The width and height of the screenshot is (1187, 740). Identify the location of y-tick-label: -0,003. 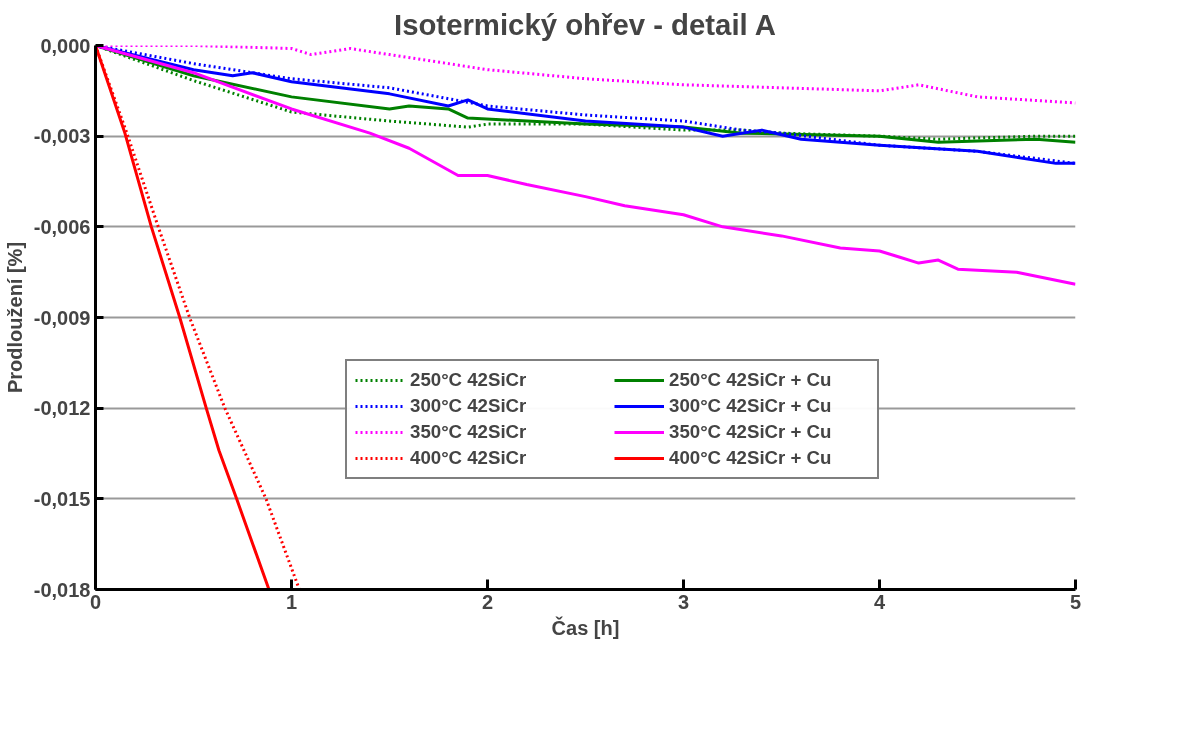
(62, 136).